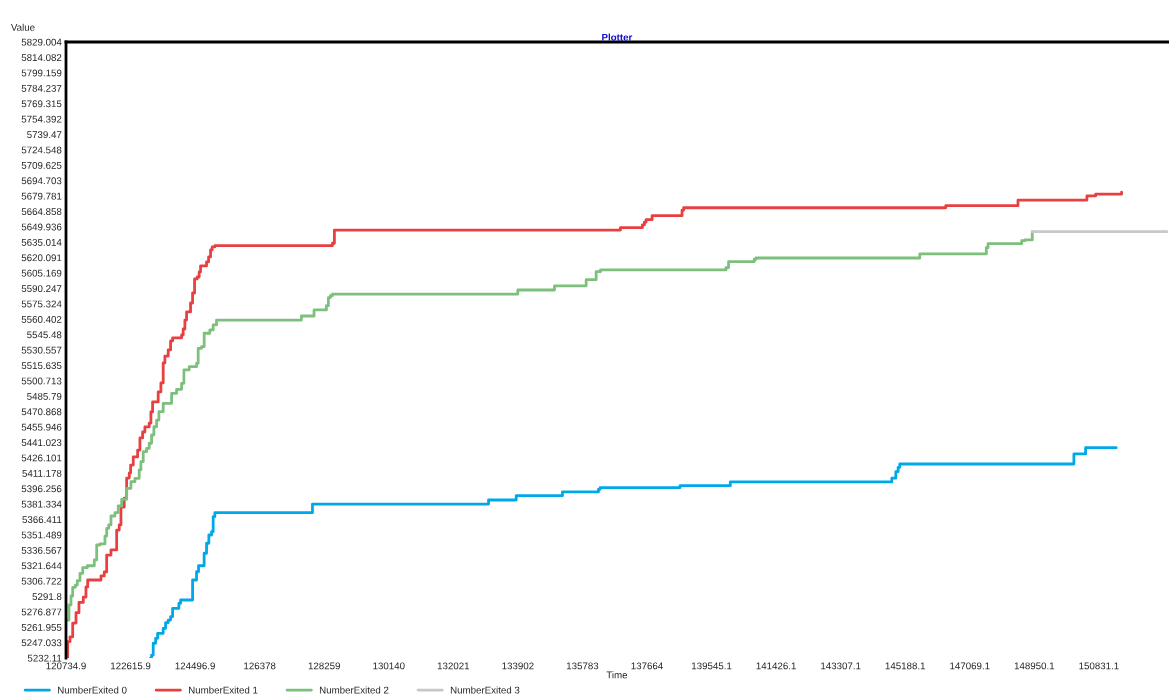 The height and width of the screenshot is (698, 1169). Describe the element at coordinates (41, 212) in the screenshot. I see `y-tick-label: 5664.858` at that location.